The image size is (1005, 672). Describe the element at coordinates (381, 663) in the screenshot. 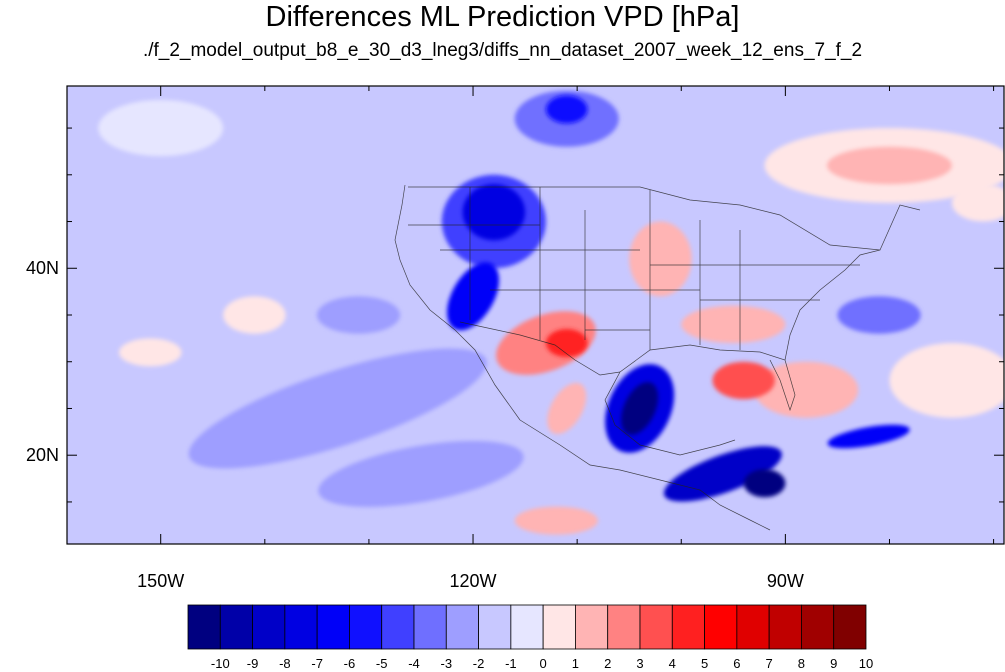

I see `colorbar-label: -5` at that location.